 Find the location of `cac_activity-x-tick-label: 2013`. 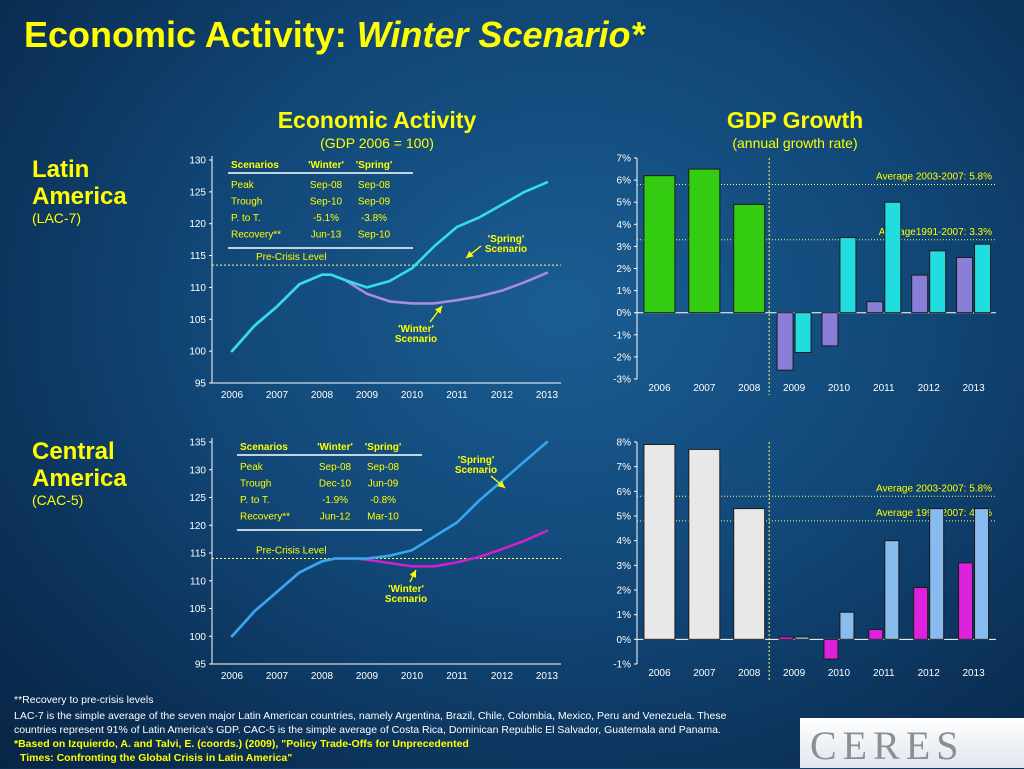

cac_activity-x-tick-label: 2013 is located at coordinates (547, 676).